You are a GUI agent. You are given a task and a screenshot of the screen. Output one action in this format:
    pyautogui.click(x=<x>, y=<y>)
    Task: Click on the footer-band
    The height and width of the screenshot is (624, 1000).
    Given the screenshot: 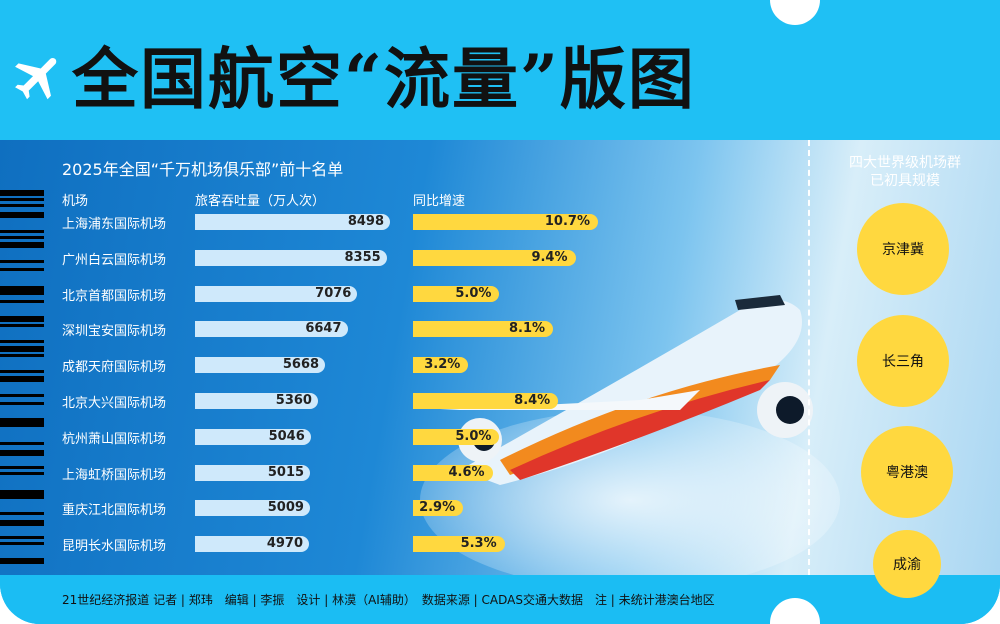 What is the action you would take?
    pyautogui.click(x=500, y=599)
    